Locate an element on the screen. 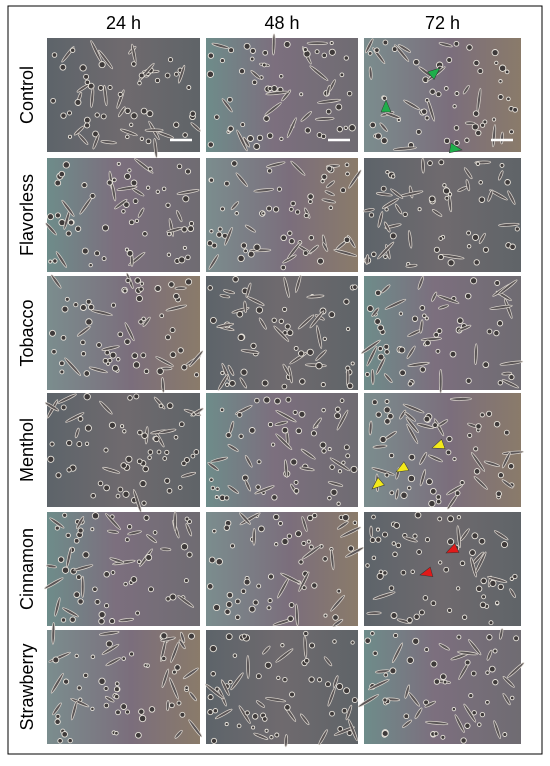 Image resolution: width=550 pixels, height=766 pixels. column-header: 48 h is located at coordinates (281, 23).